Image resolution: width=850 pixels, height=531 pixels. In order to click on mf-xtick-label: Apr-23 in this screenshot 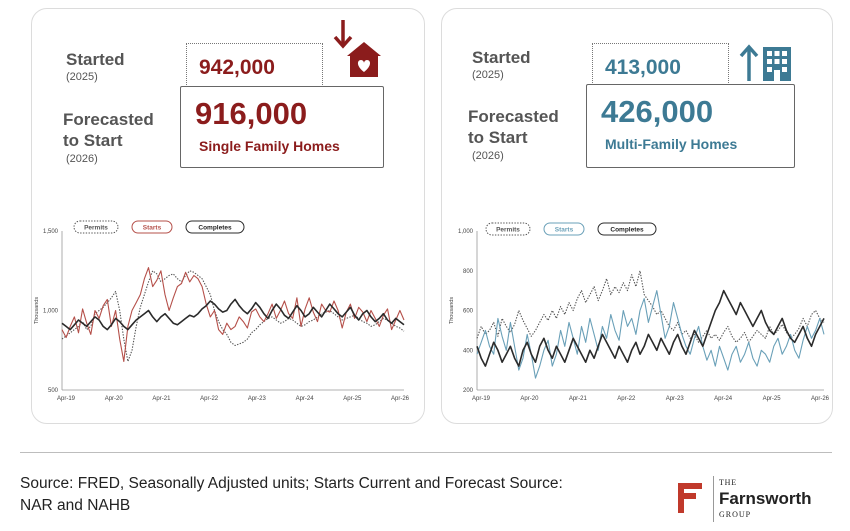, I will do `click(675, 399)`.